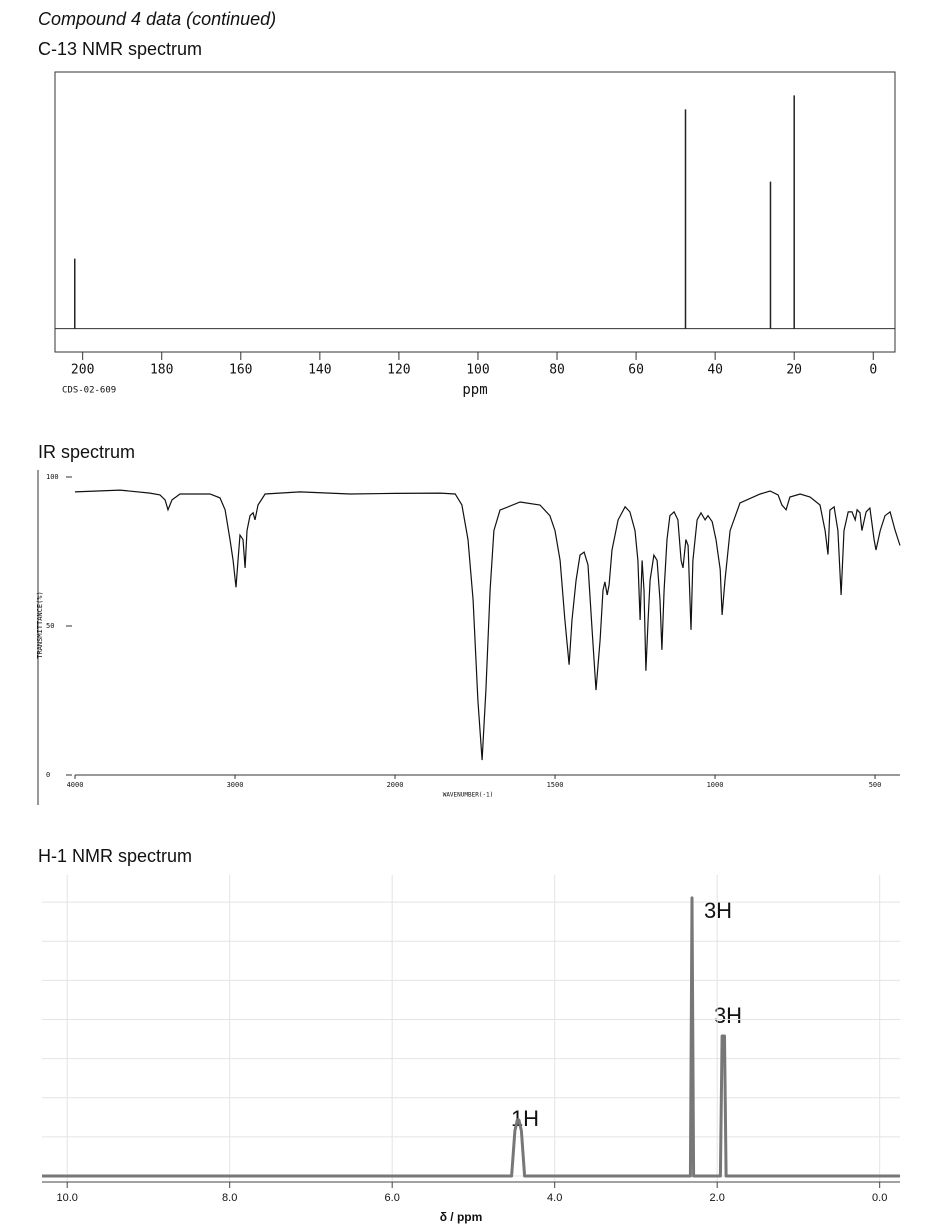 Image resolution: width=930 pixels, height=1228 pixels. What do you see at coordinates (392, 1198) in the screenshot?
I see `x-tick-label: 6.0` at bounding box center [392, 1198].